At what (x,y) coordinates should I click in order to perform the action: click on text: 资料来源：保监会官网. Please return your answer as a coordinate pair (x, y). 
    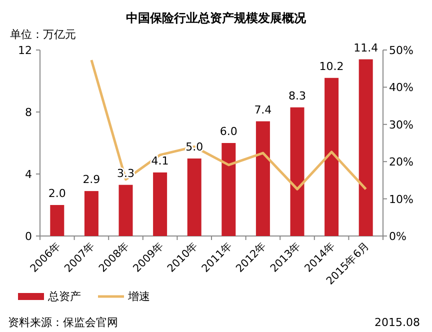
    Looking at the image, I should click on (63, 322).